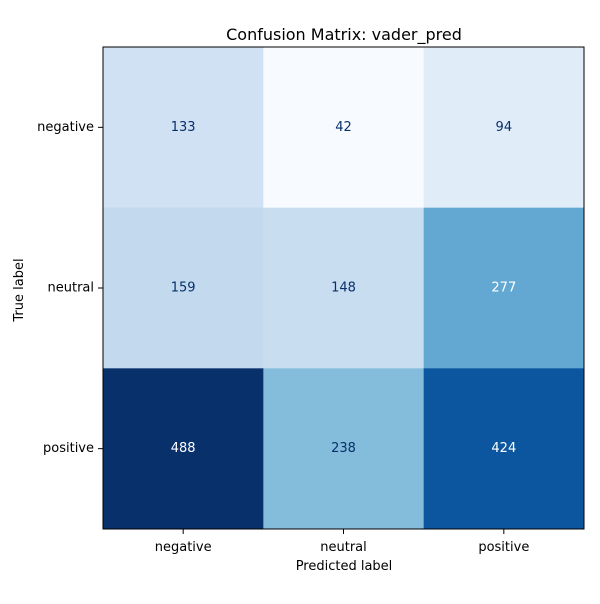 The image size is (600, 604). I want to click on heatmap-cell-positive-neutral, so click(344, 449).